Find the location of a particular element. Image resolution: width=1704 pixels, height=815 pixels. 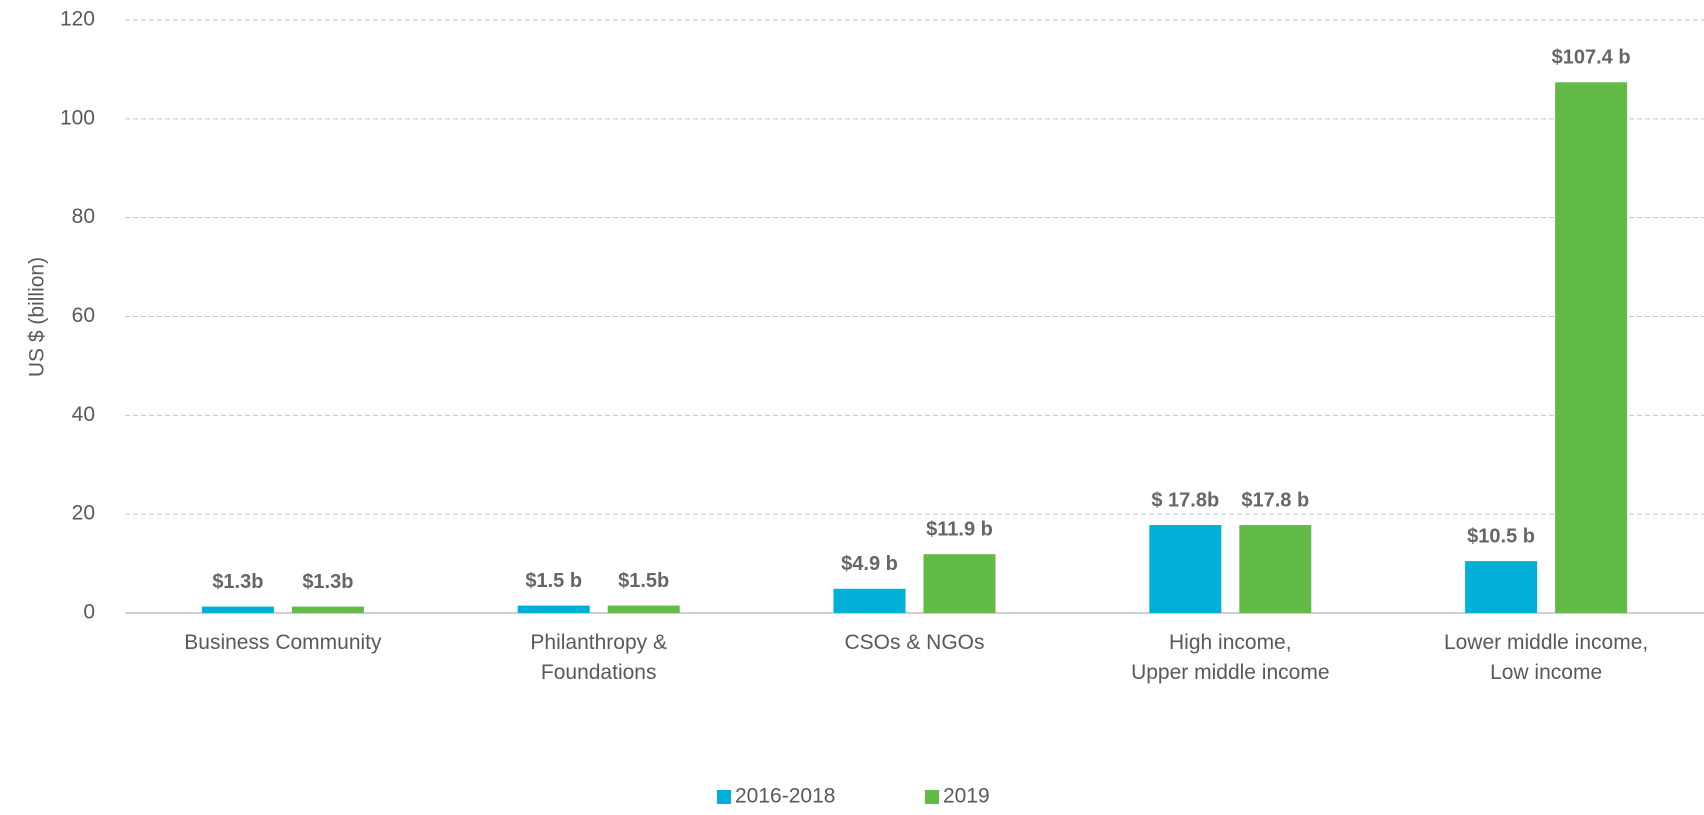

data-label: $4.9 b is located at coordinates (869, 564).